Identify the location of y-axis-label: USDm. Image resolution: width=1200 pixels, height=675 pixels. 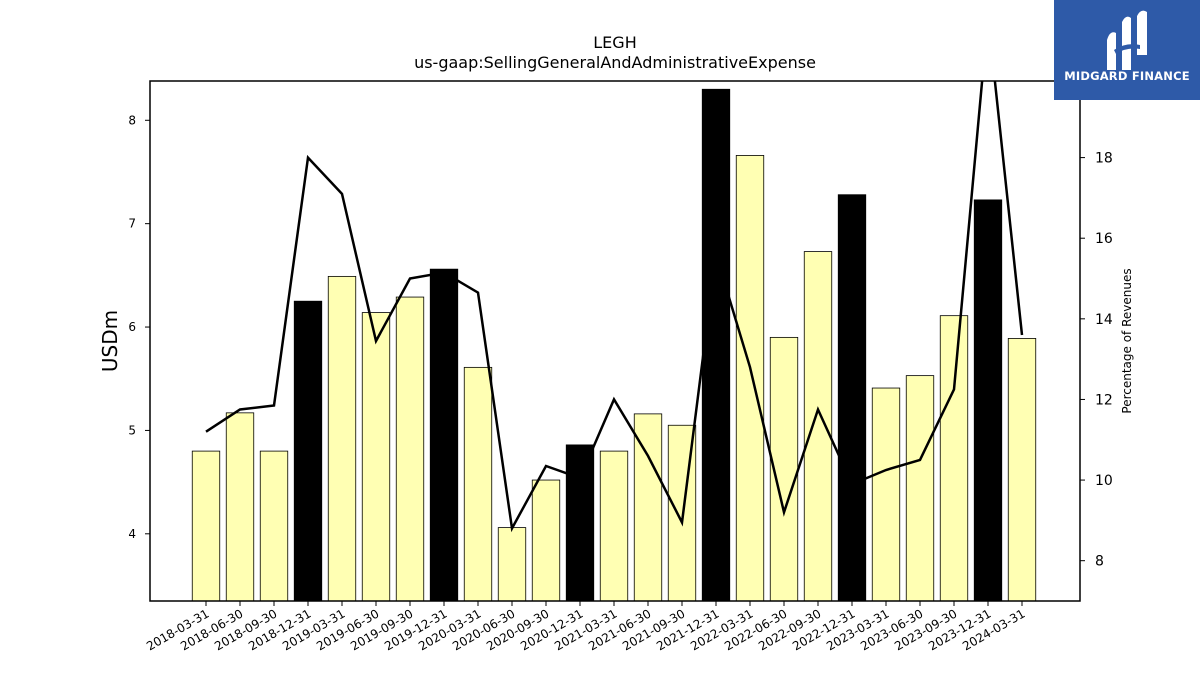
(110, 341).